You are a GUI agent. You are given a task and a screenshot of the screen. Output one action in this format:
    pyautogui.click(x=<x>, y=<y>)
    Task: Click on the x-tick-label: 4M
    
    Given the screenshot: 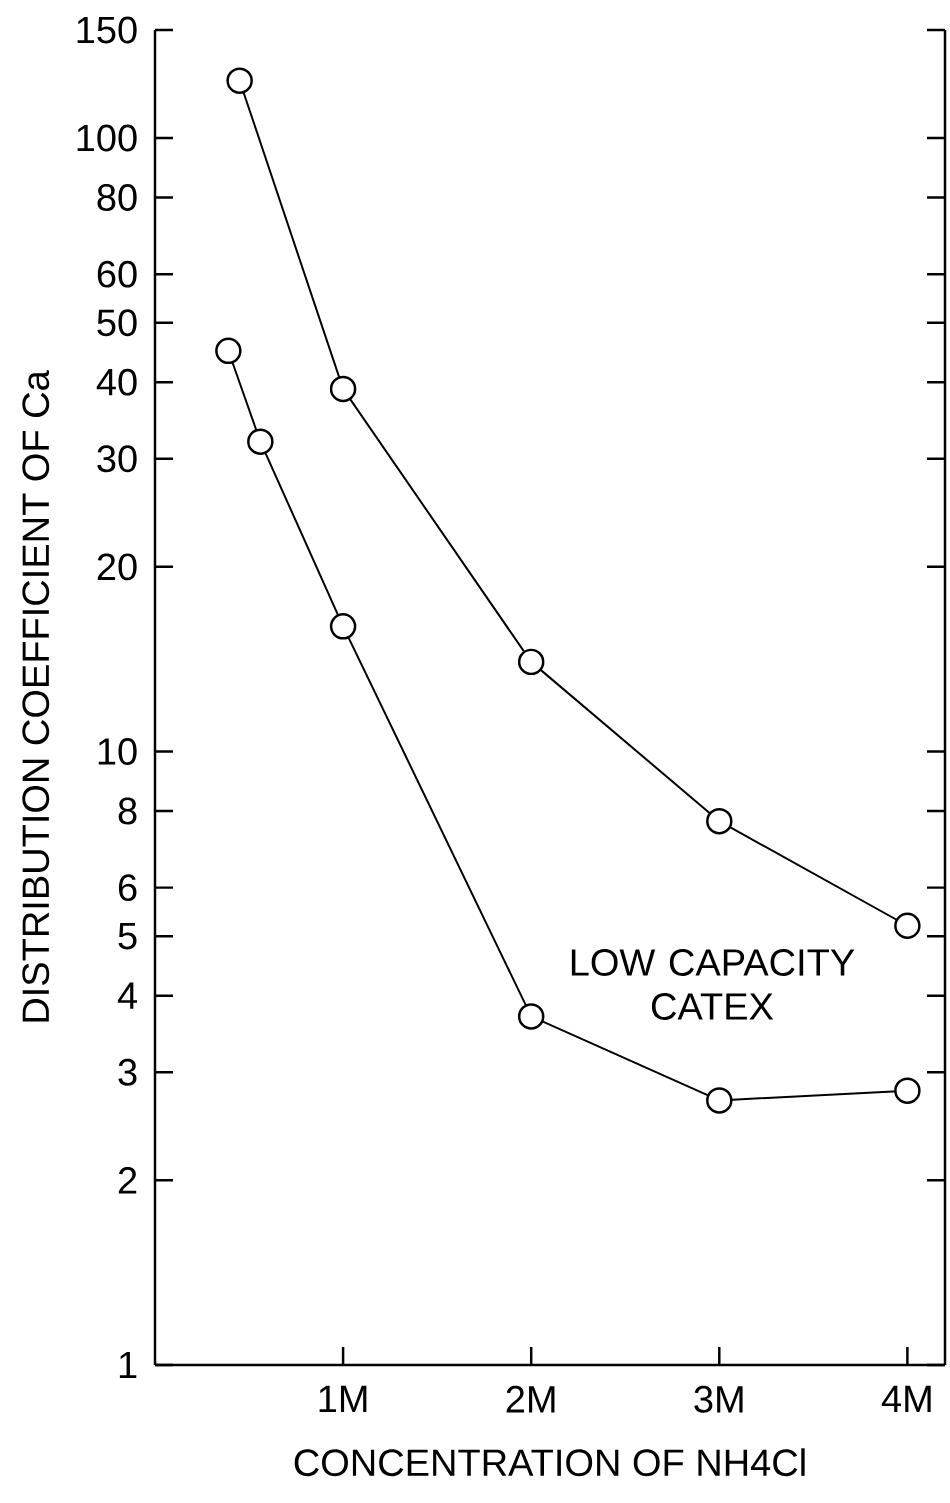 What is the action you would take?
    pyautogui.click(x=906, y=1399)
    